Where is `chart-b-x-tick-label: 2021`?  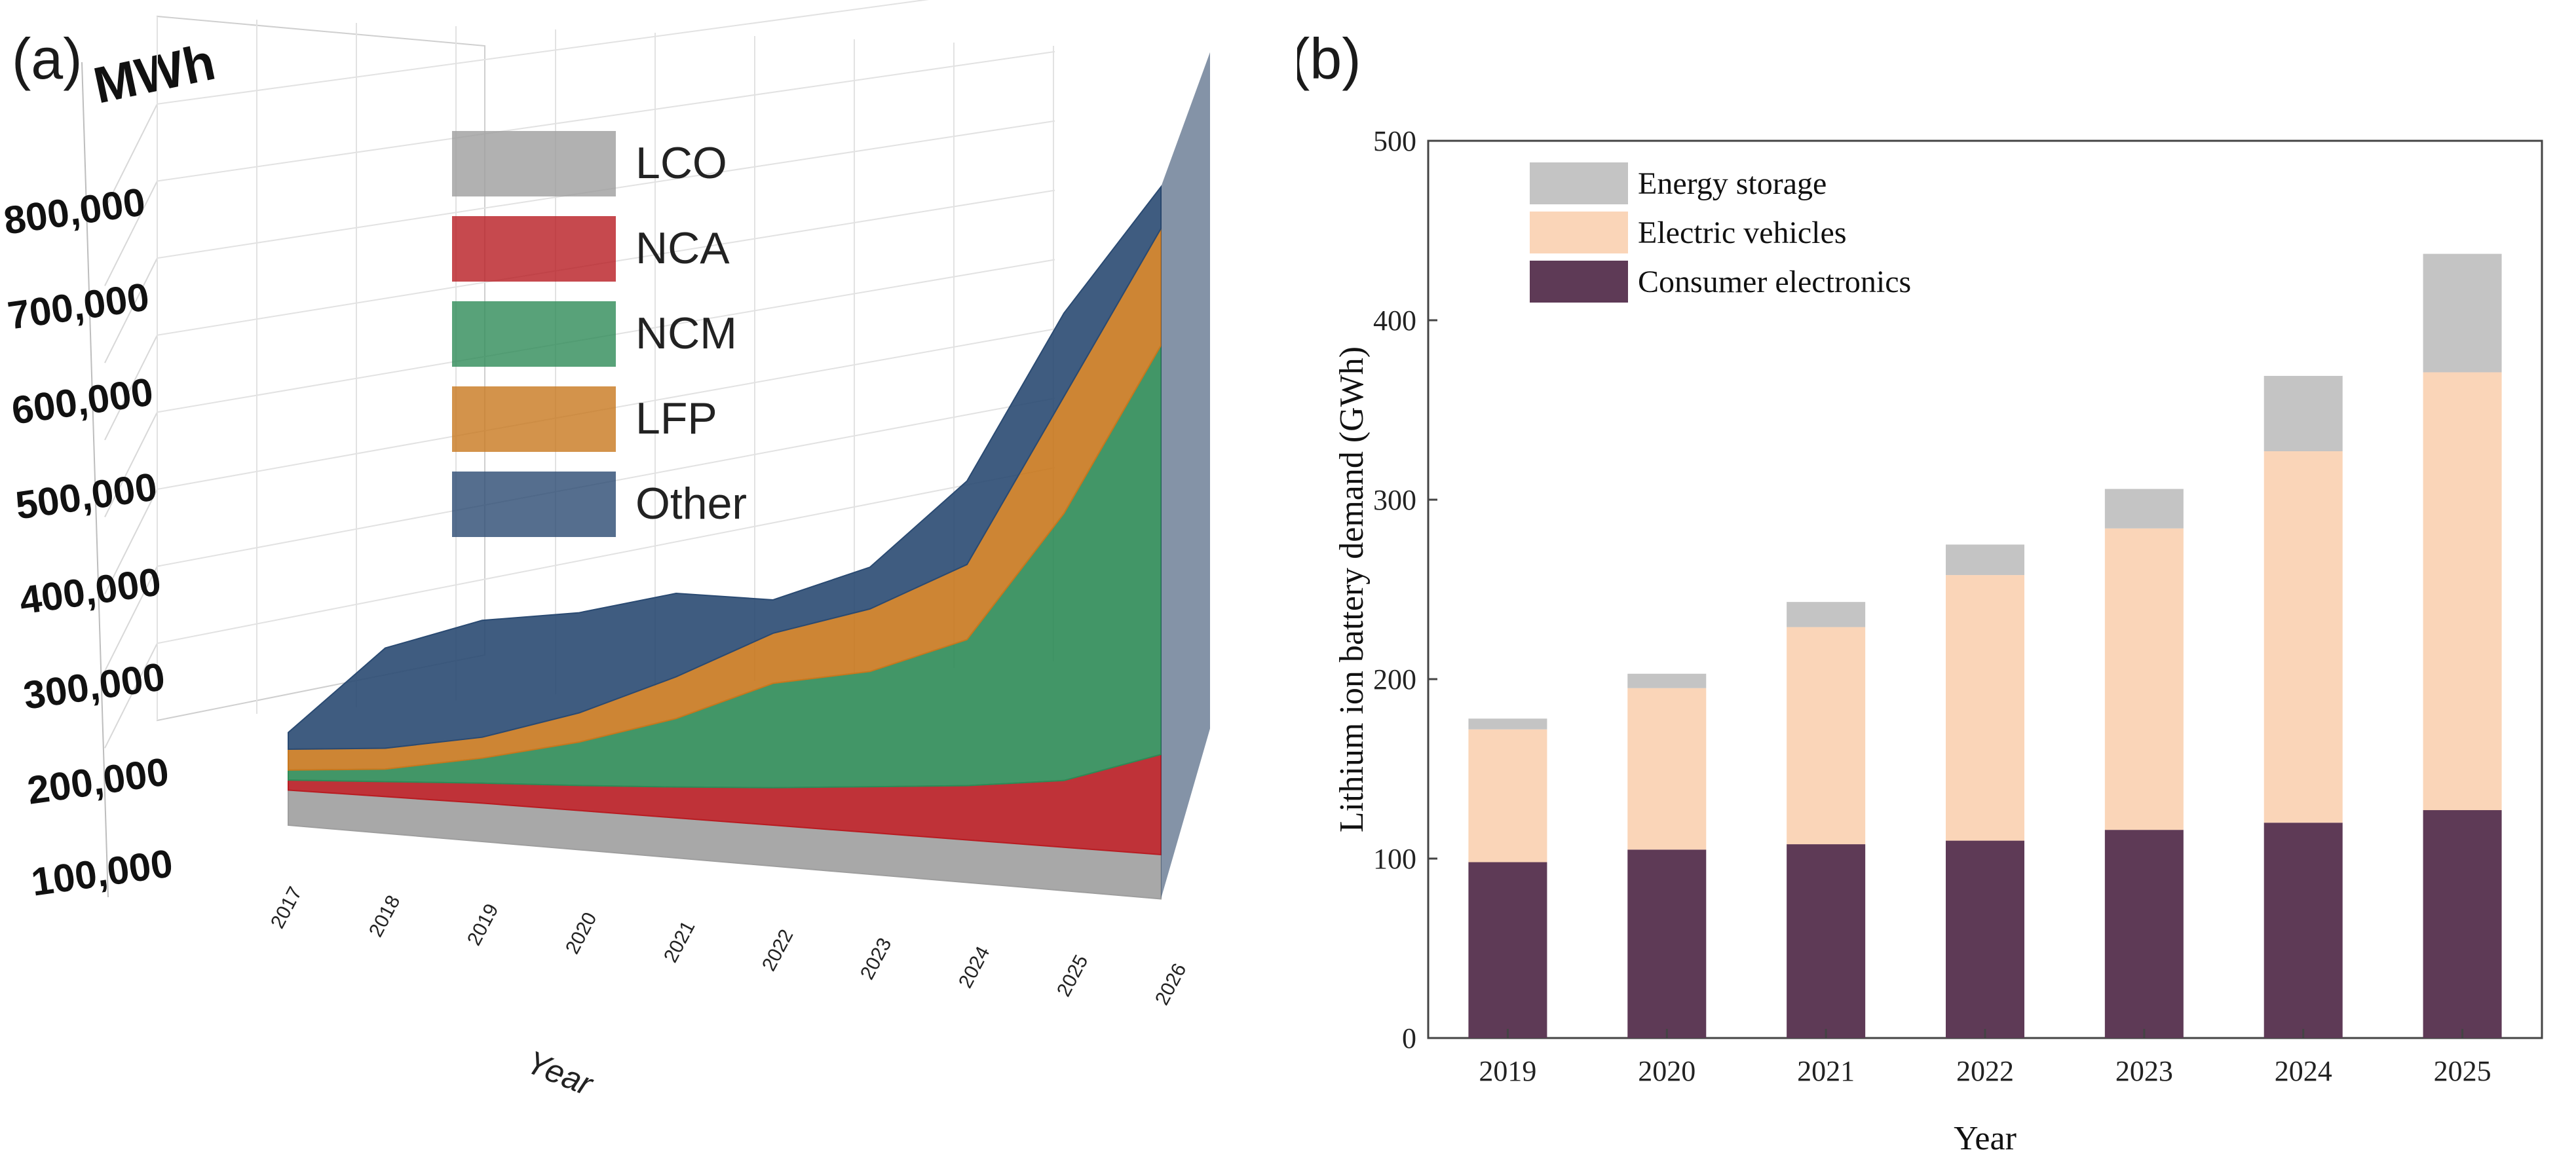
chart-b-x-tick-label: 2021 is located at coordinates (1826, 1071).